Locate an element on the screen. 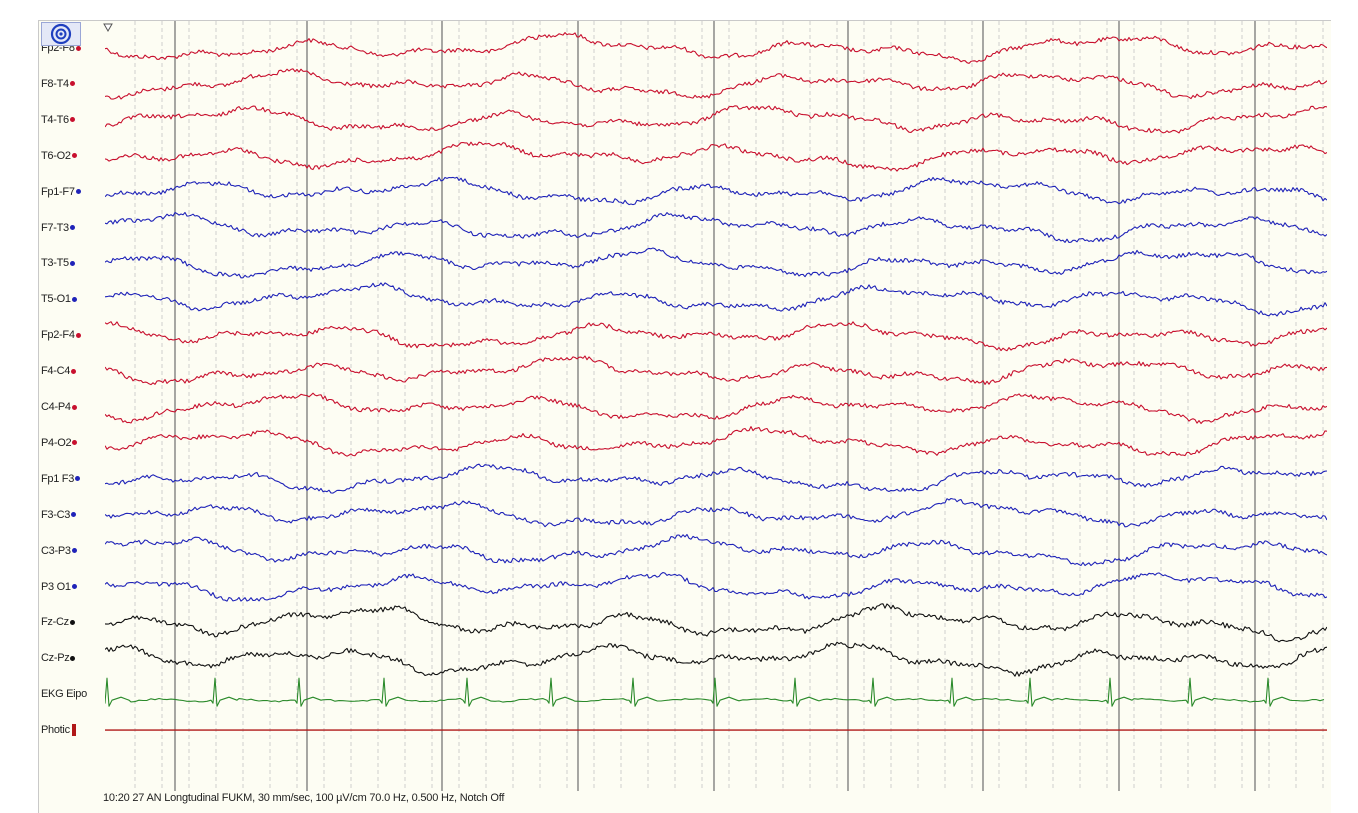  channel-label-text: T3-T5 is located at coordinates (55, 263).